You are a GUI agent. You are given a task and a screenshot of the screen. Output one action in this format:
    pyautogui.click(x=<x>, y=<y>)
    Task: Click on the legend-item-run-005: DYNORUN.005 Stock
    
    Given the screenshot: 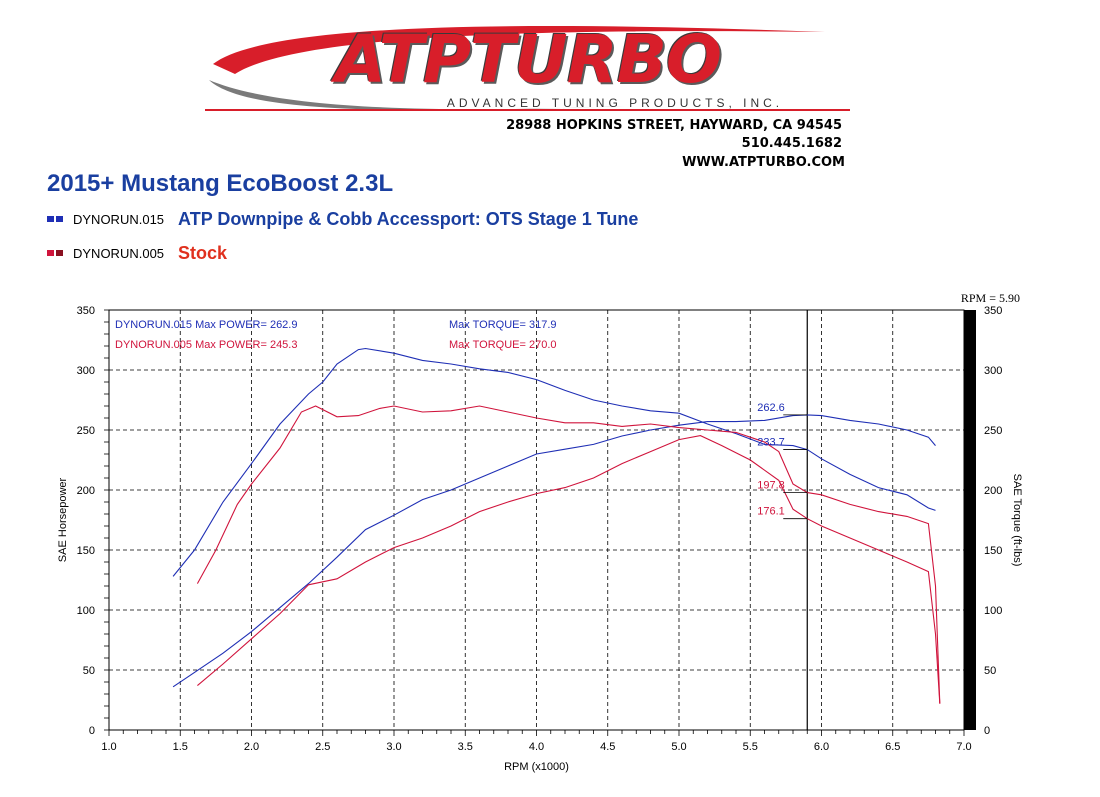 What is the action you would take?
    pyautogui.click(x=137, y=253)
    